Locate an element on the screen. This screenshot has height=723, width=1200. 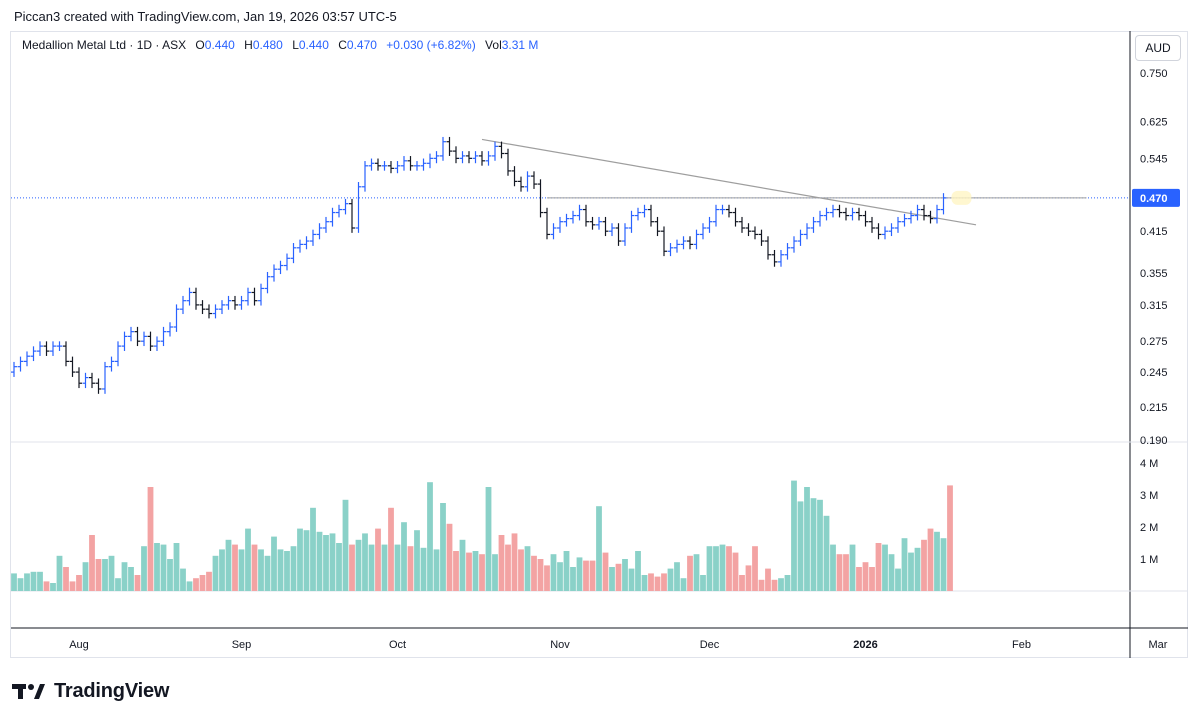
currency-button: AUD is located at coordinates (1158, 48).